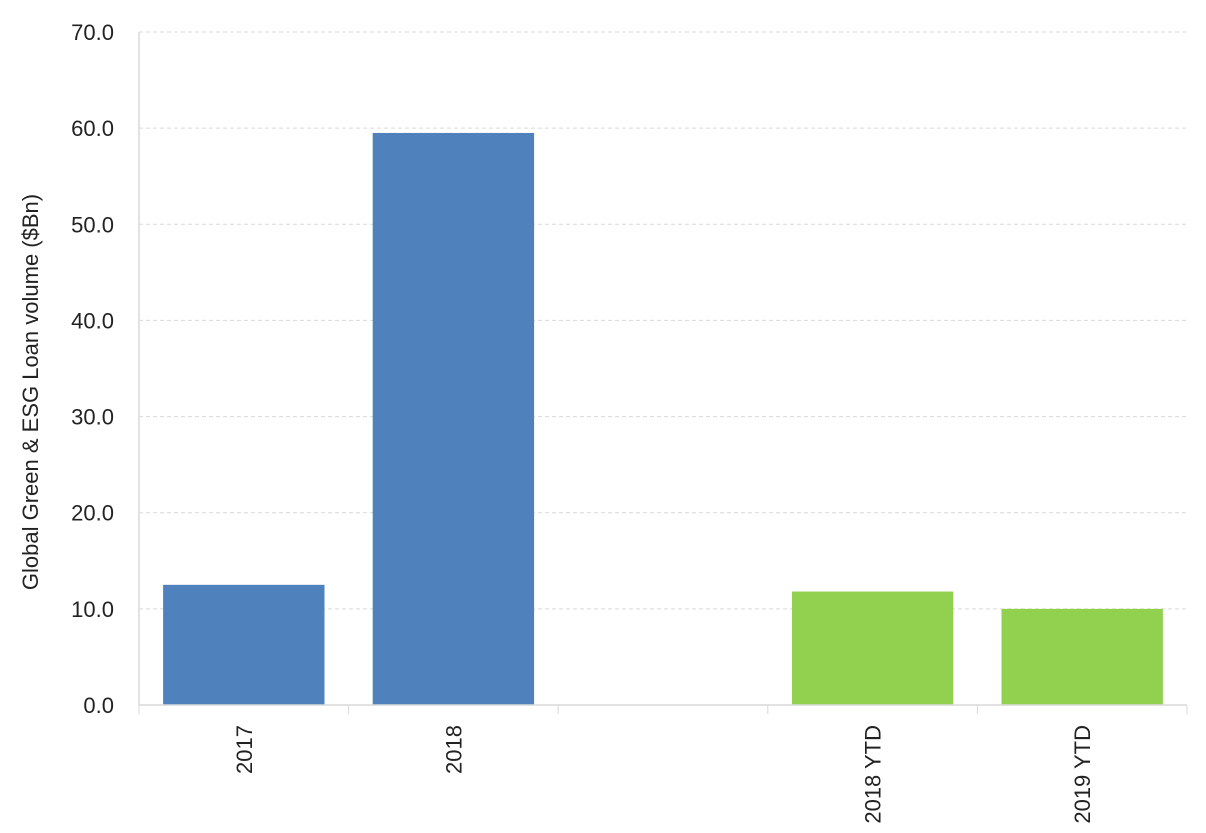 This screenshot has width=1206, height=833. What do you see at coordinates (92, 417) in the screenshot?
I see `y-tick-label: 30.0` at bounding box center [92, 417].